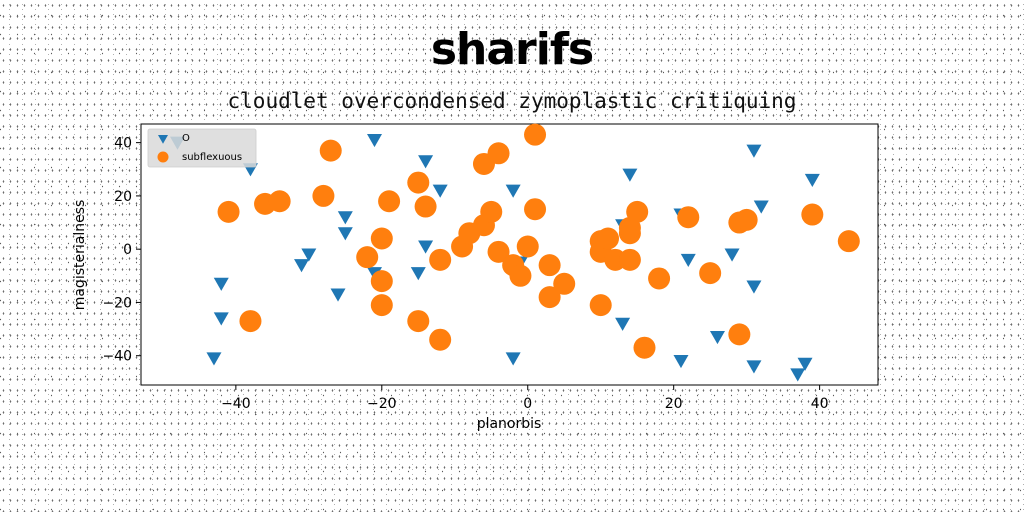  I want to click on x-tick-label: 0, so click(527, 404).